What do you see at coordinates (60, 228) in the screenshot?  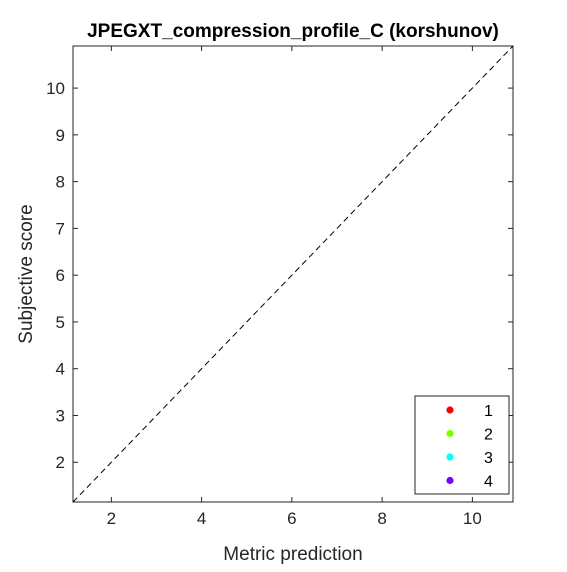 I see `y-tick-label: 7` at bounding box center [60, 228].